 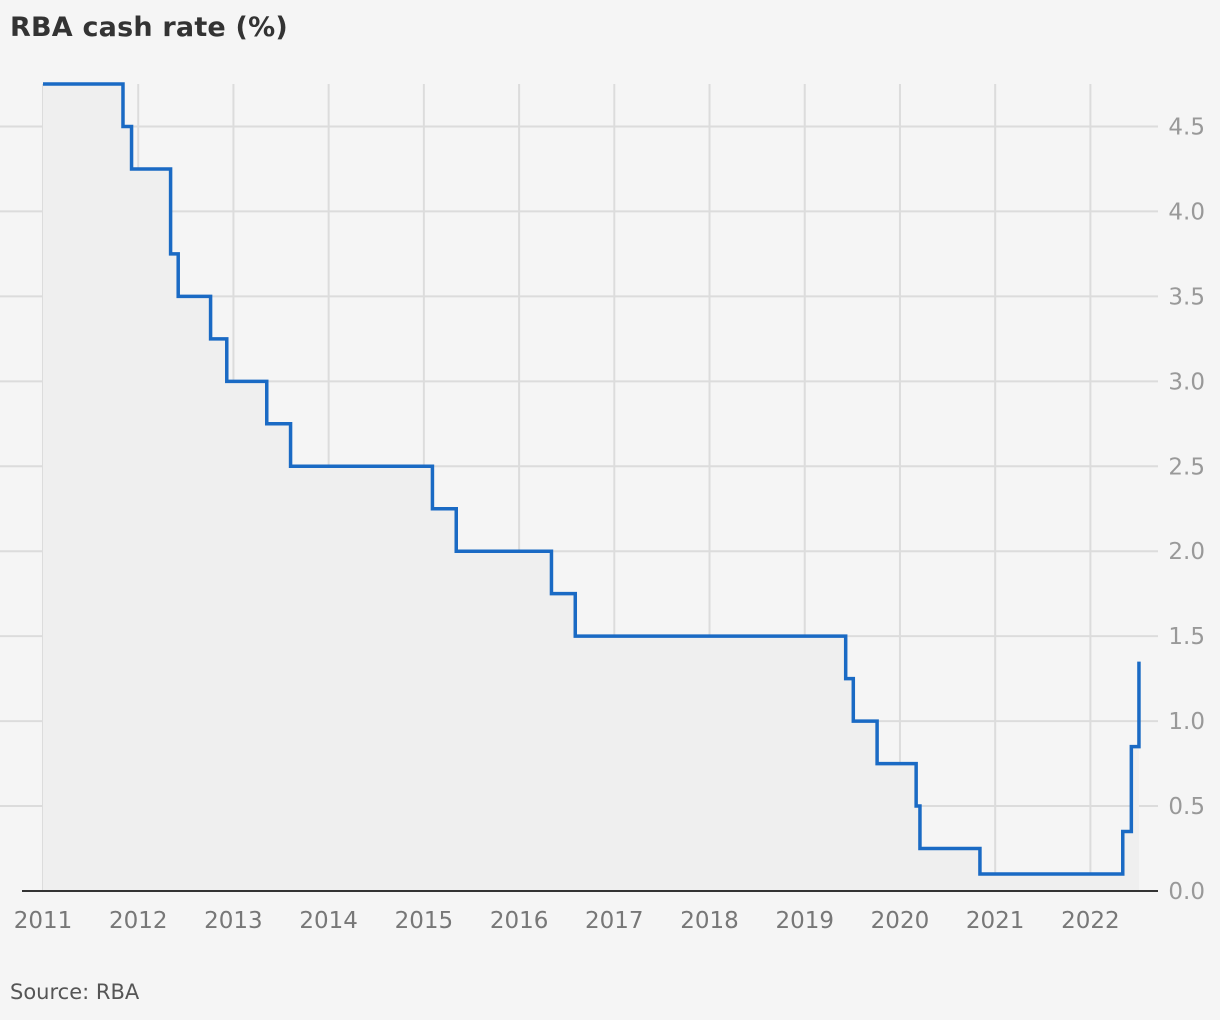 What do you see at coordinates (1186, 127) in the screenshot?
I see `y-tick-label: 4.5` at bounding box center [1186, 127].